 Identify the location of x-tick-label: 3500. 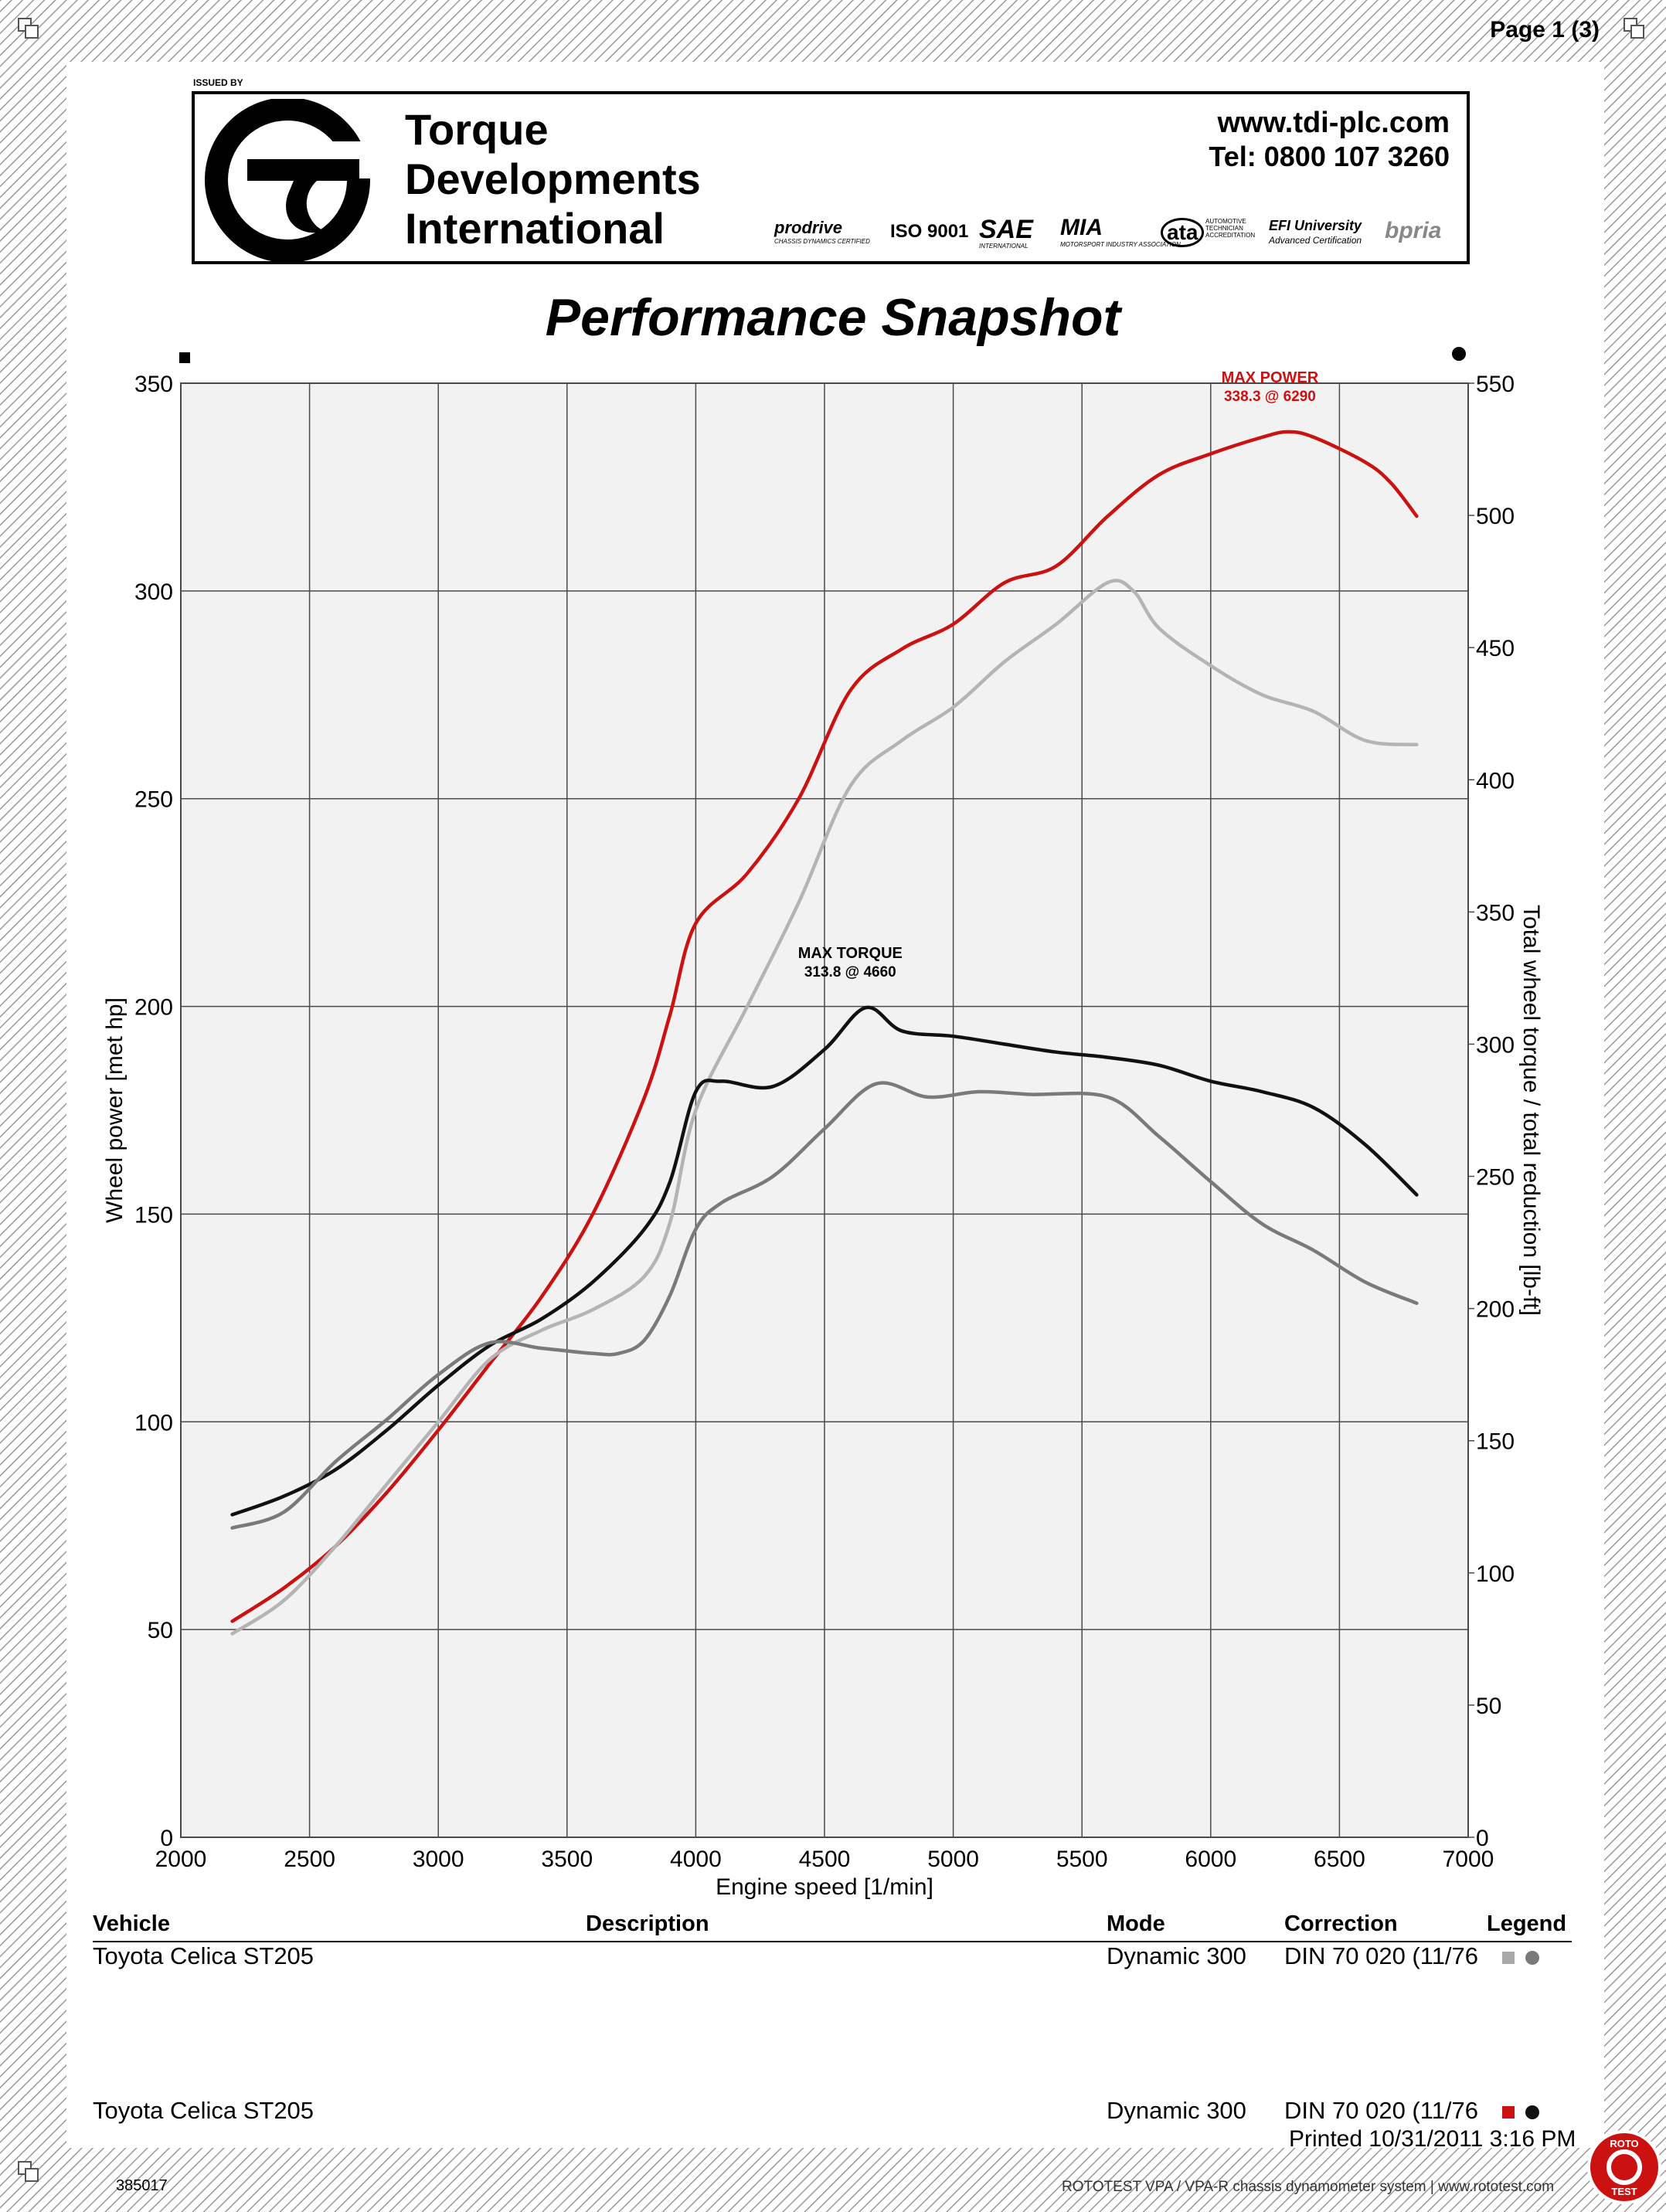
(567, 1860).